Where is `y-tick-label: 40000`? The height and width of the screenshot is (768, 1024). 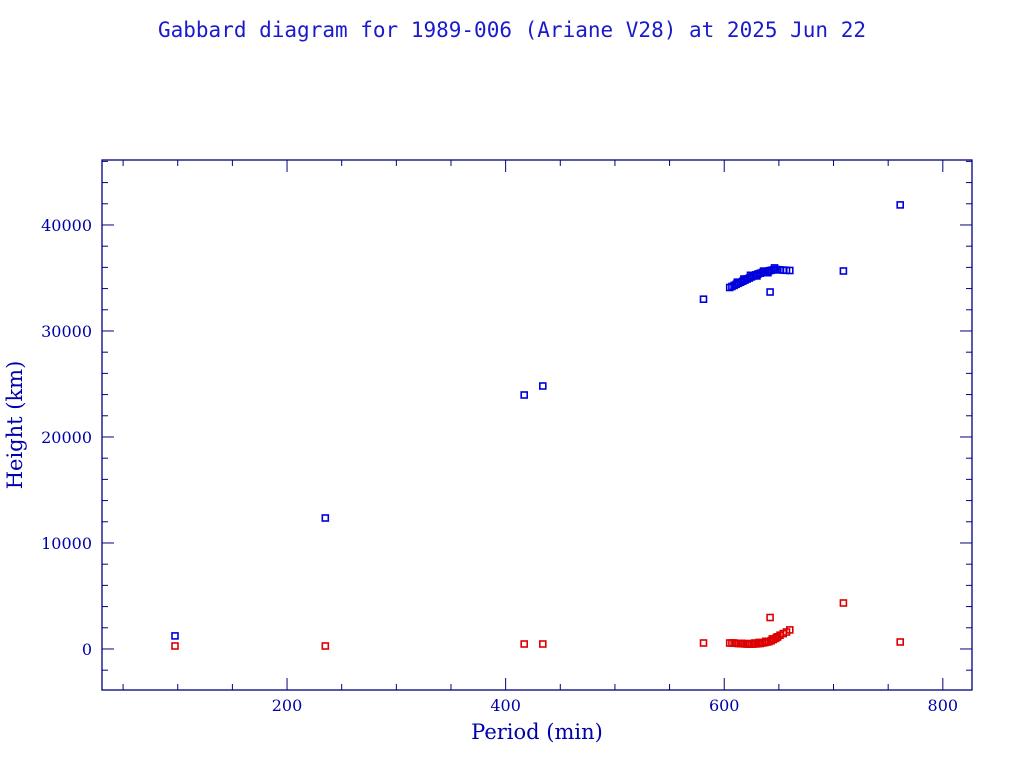
y-tick-label: 40000 is located at coordinates (66, 225).